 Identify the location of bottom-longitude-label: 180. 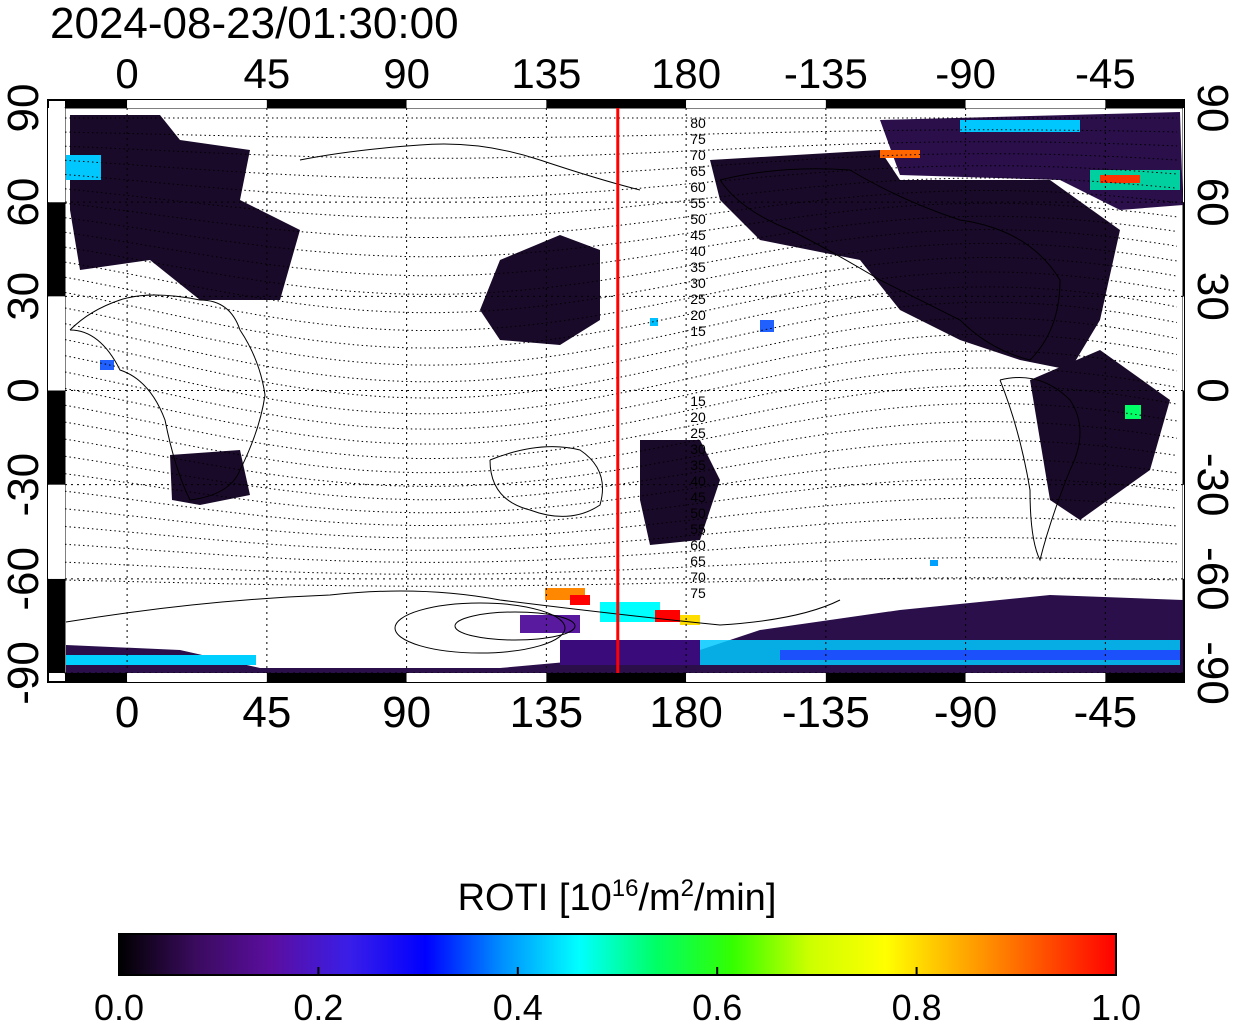
(685, 712).